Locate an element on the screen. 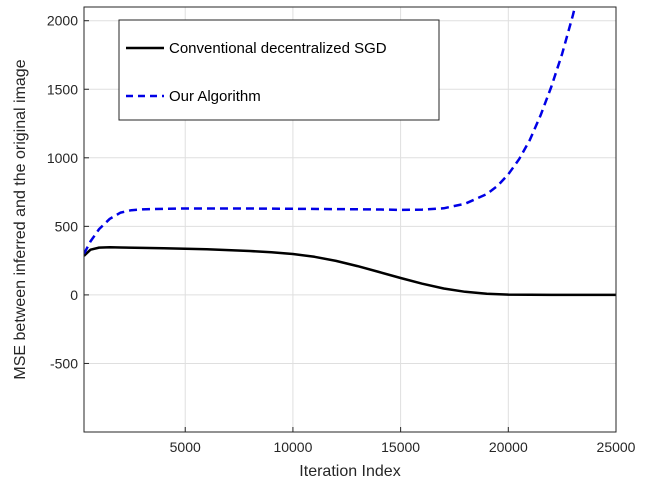  x-tick-label: 20000 is located at coordinates (508, 447).